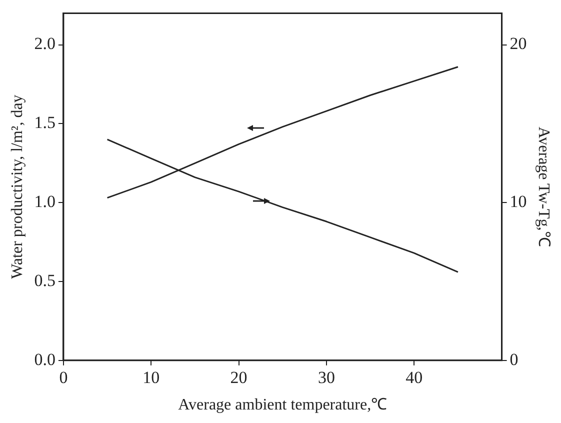  Describe the element at coordinates (518, 44) in the screenshot. I see `y2-tick-label: 20` at that location.